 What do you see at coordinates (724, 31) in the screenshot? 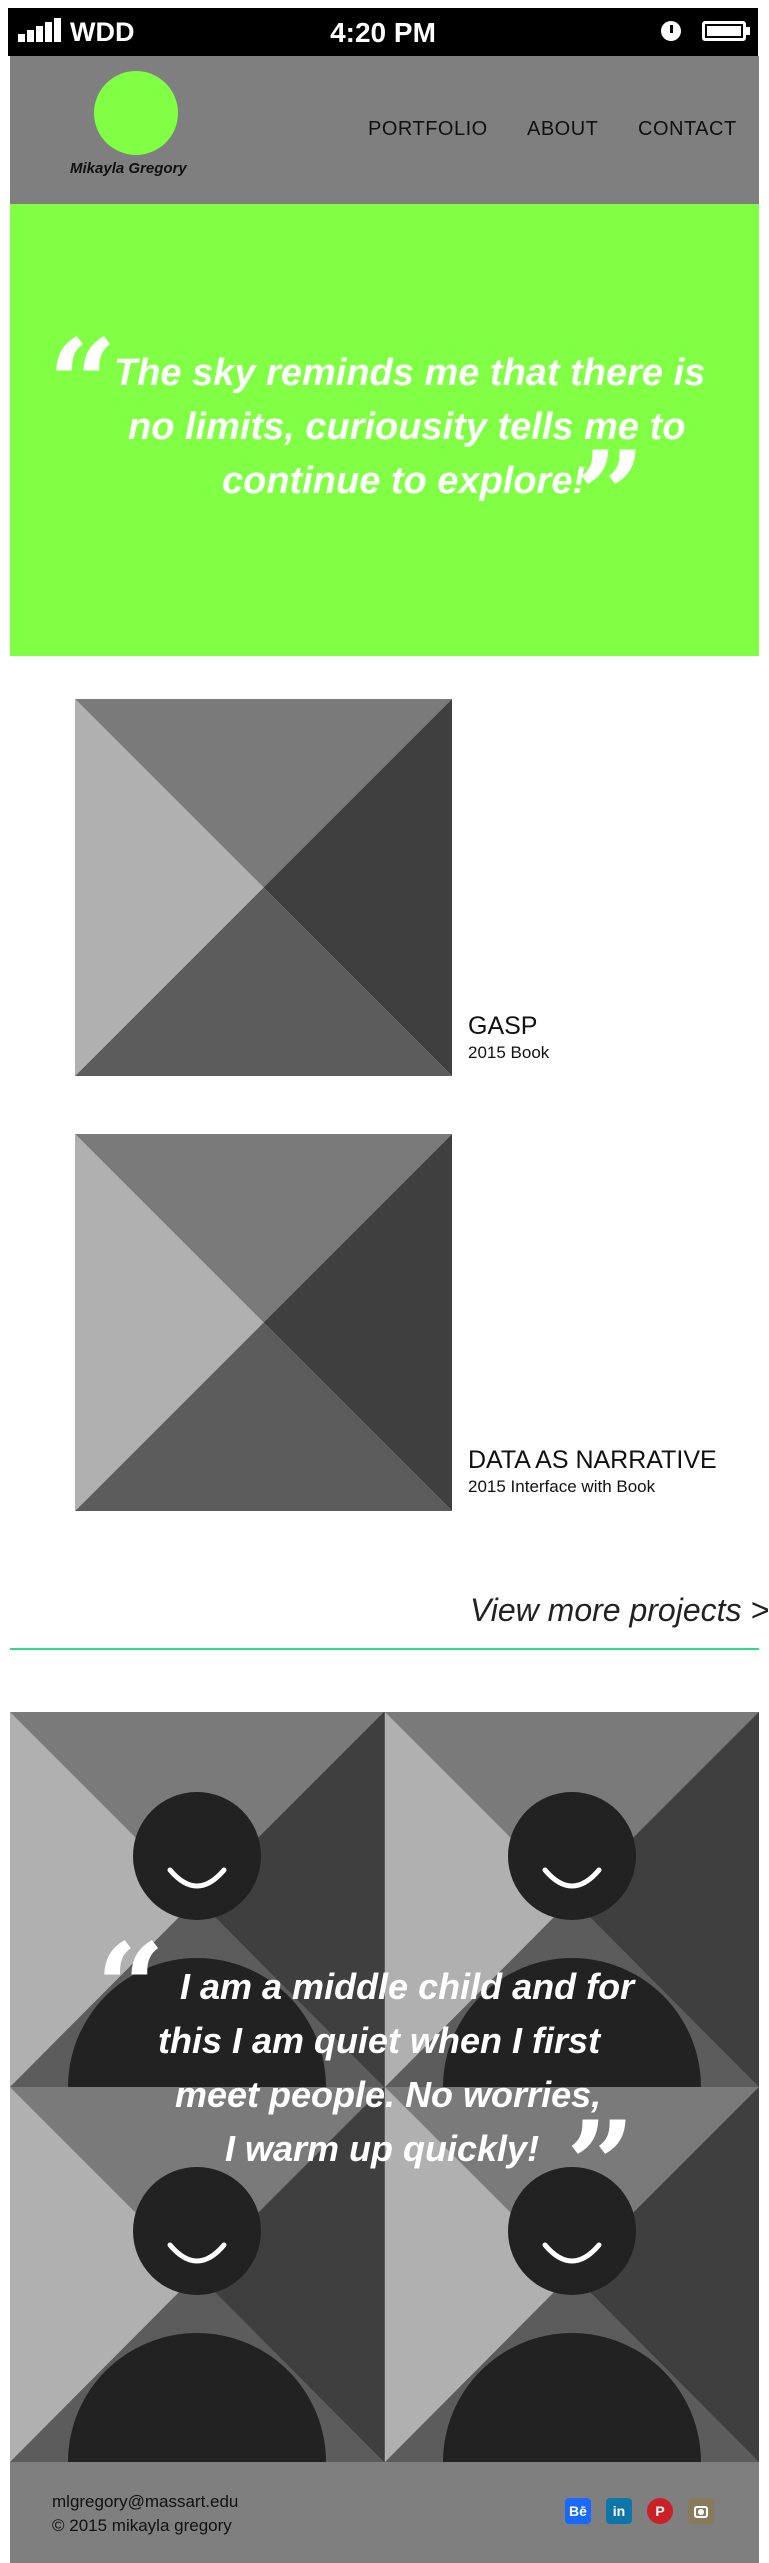
I see `battery-icon` at bounding box center [724, 31].